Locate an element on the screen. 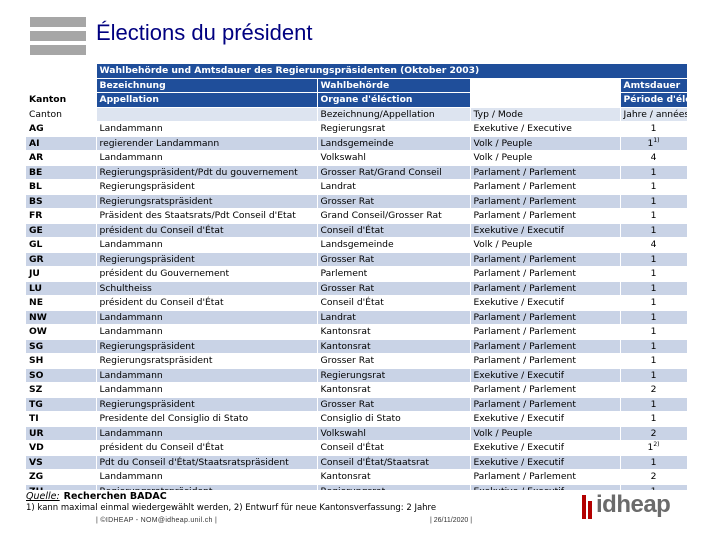 The image size is (720, 540). canton-cell-text: SG is located at coordinates (36, 346).